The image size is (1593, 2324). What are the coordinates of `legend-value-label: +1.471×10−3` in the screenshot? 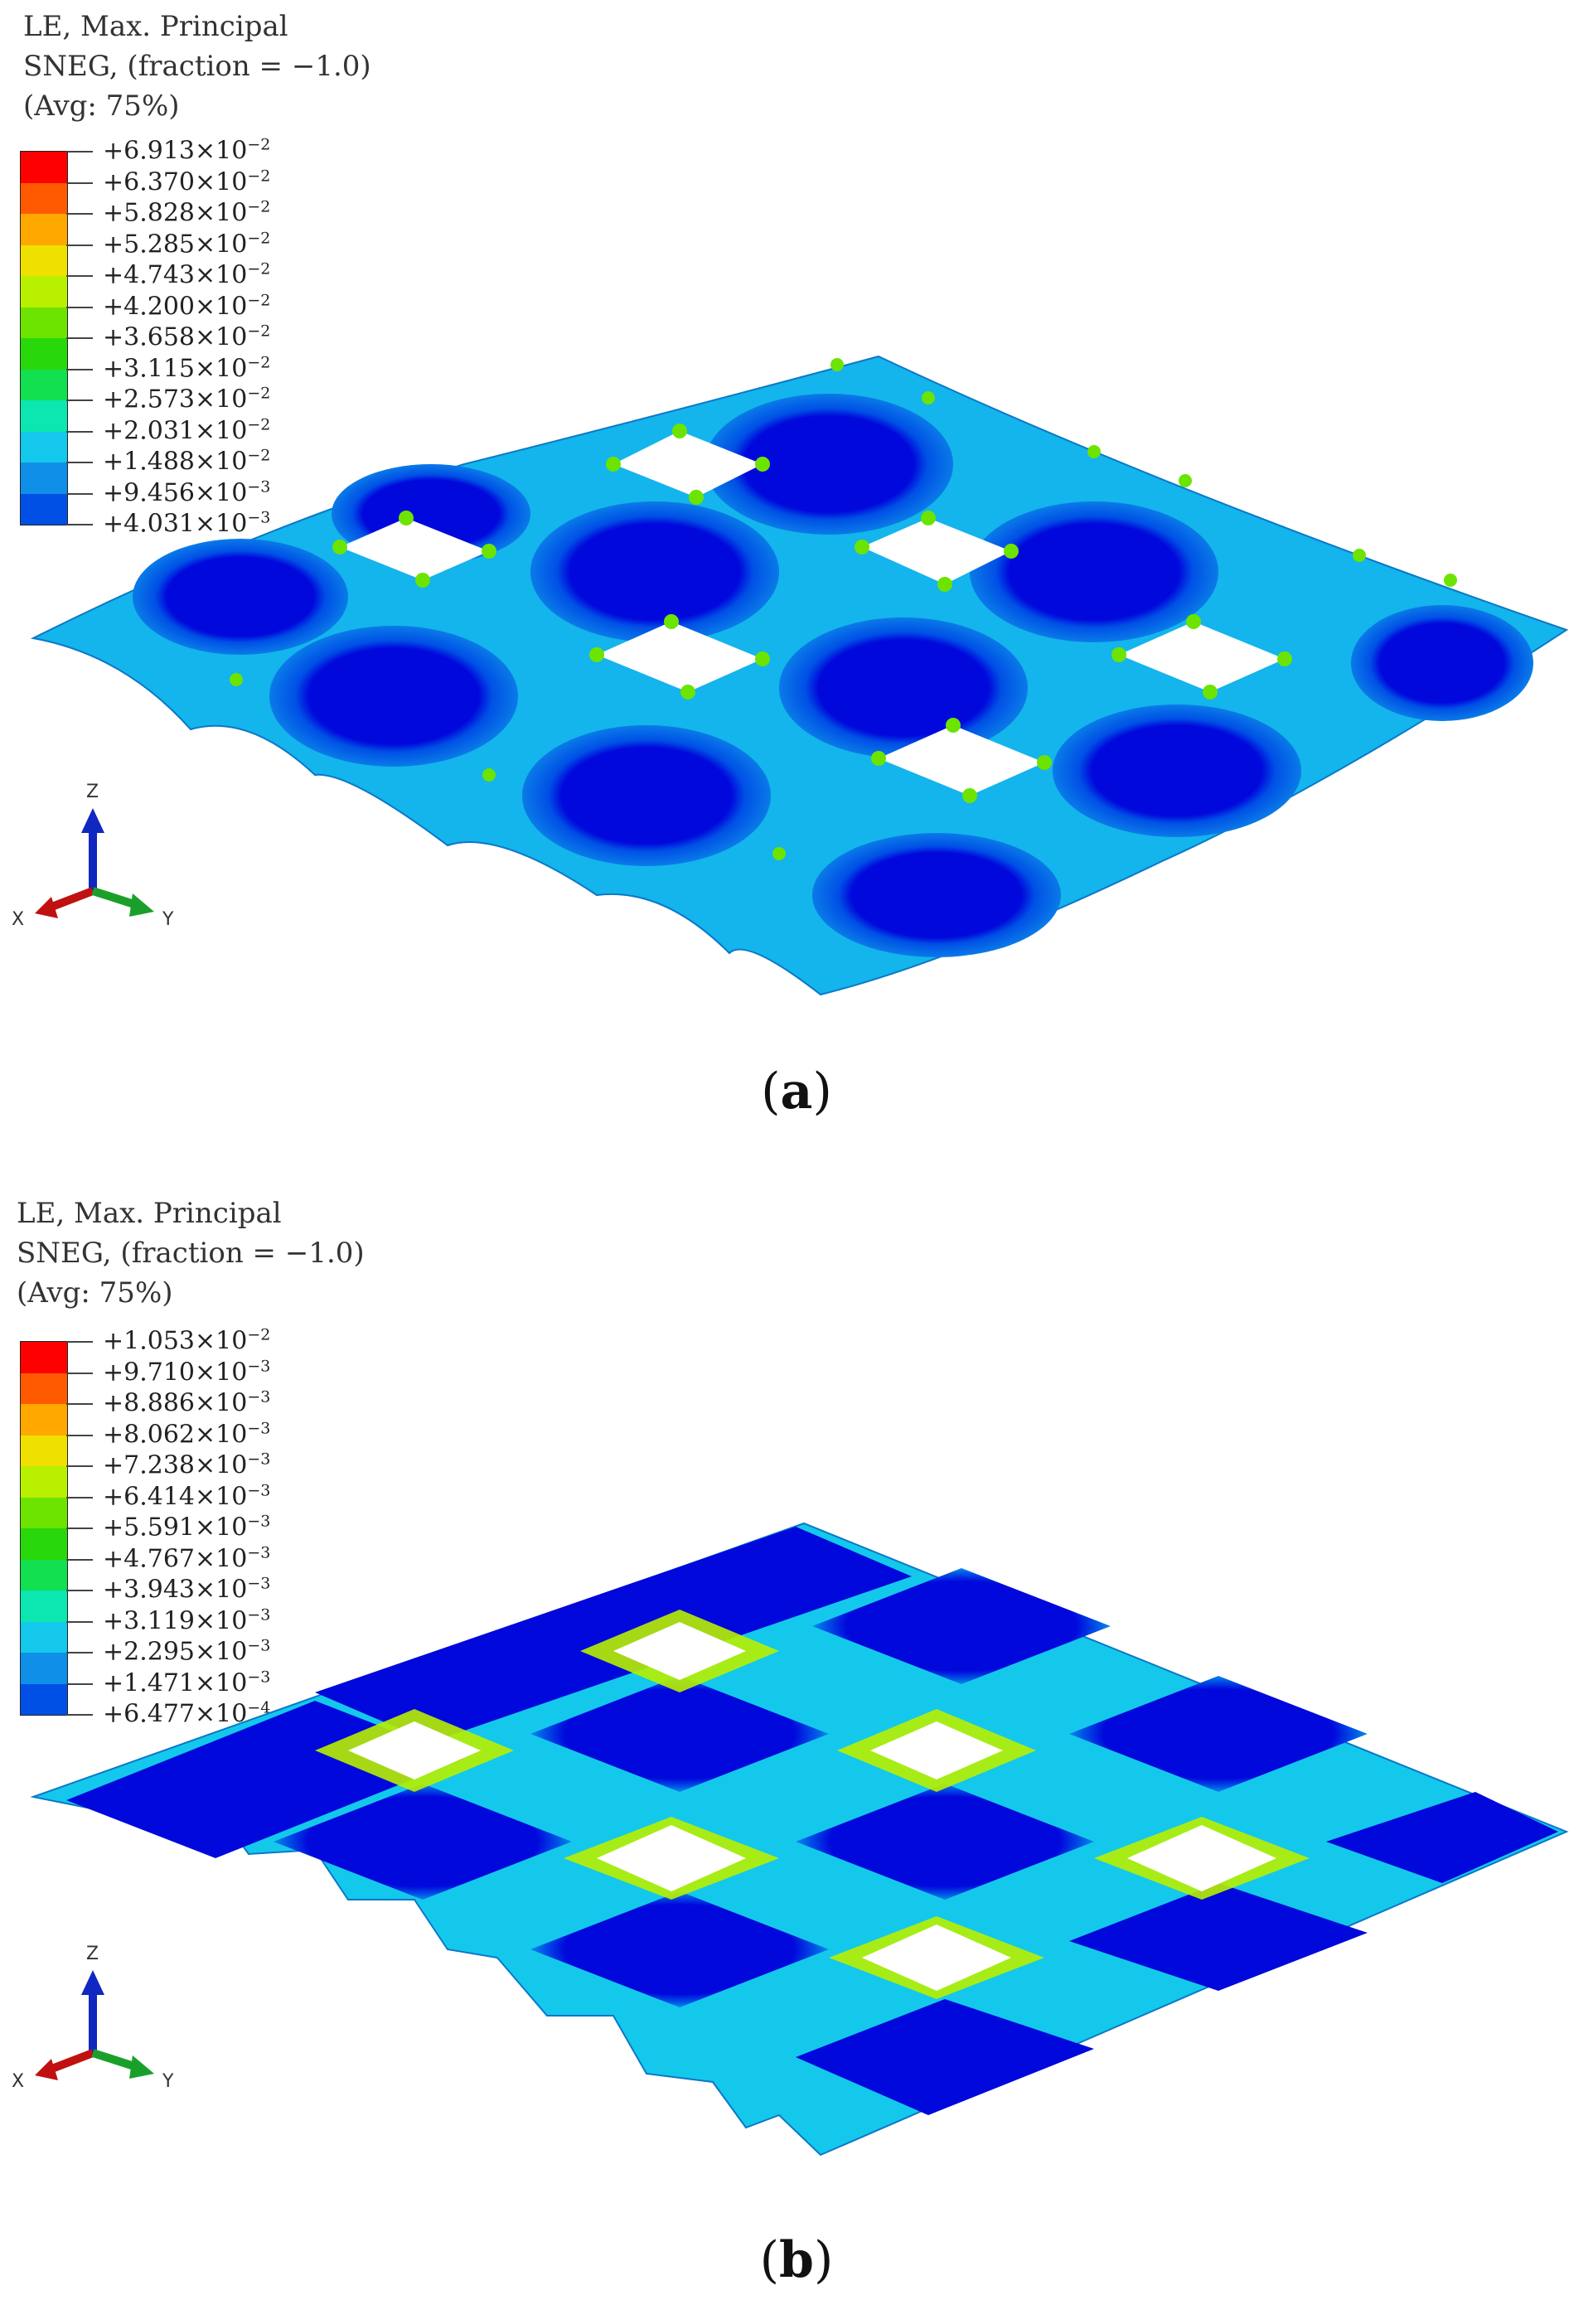 It's located at (186, 1682).